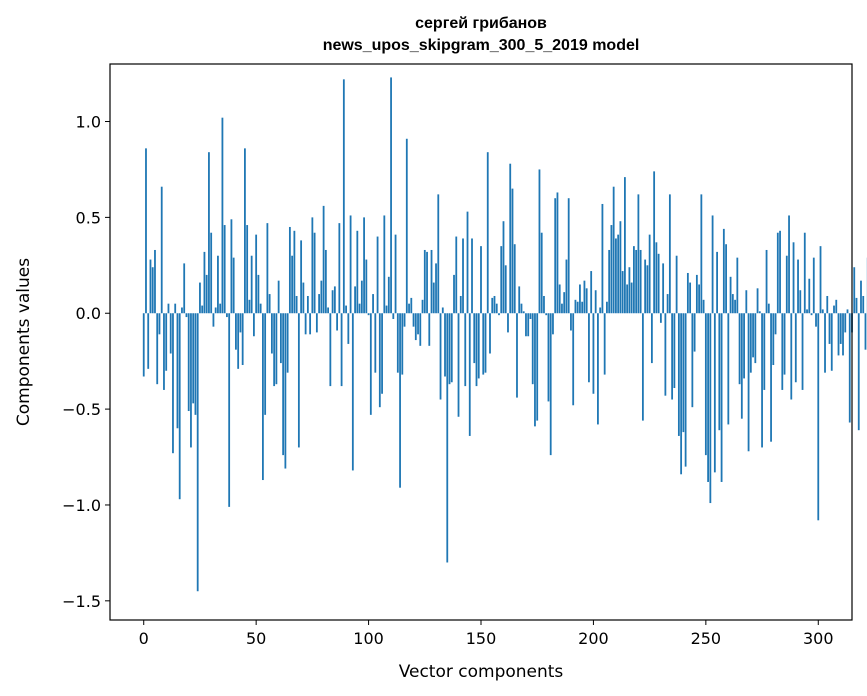 The height and width of the screenshot is (696, 867). I want to click on x-axis-label: Vector components, so click(481, 672).